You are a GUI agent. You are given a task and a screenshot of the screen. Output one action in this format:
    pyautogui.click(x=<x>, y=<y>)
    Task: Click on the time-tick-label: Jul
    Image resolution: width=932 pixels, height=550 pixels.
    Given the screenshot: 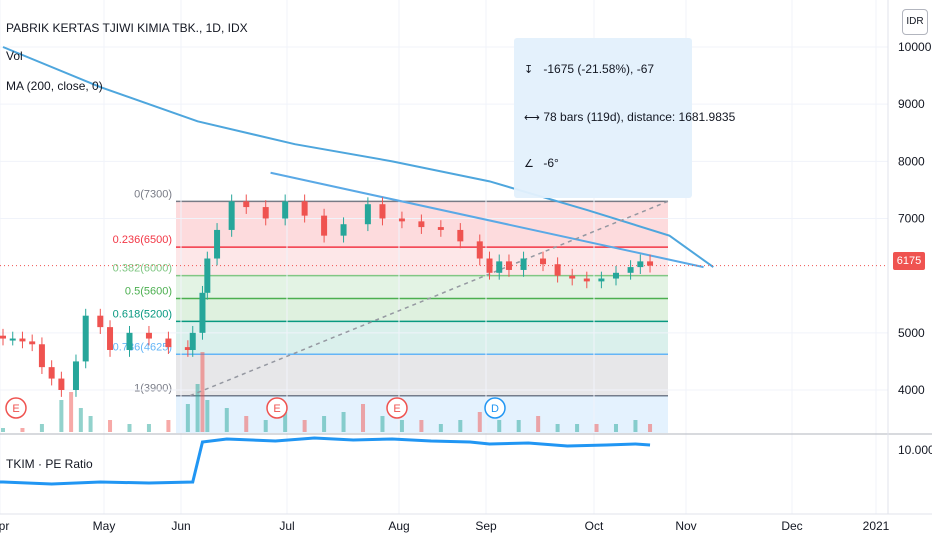 What is the action you would take?
    pyautogui.click(x=286, y=526)
    